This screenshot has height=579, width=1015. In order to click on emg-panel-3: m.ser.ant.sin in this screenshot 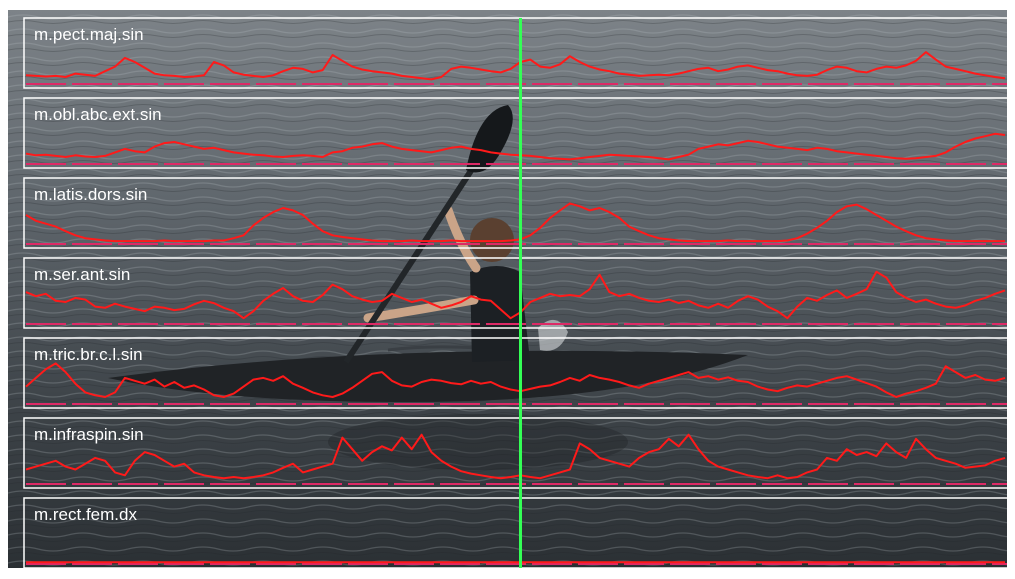, I will do `click(515, 293)`.